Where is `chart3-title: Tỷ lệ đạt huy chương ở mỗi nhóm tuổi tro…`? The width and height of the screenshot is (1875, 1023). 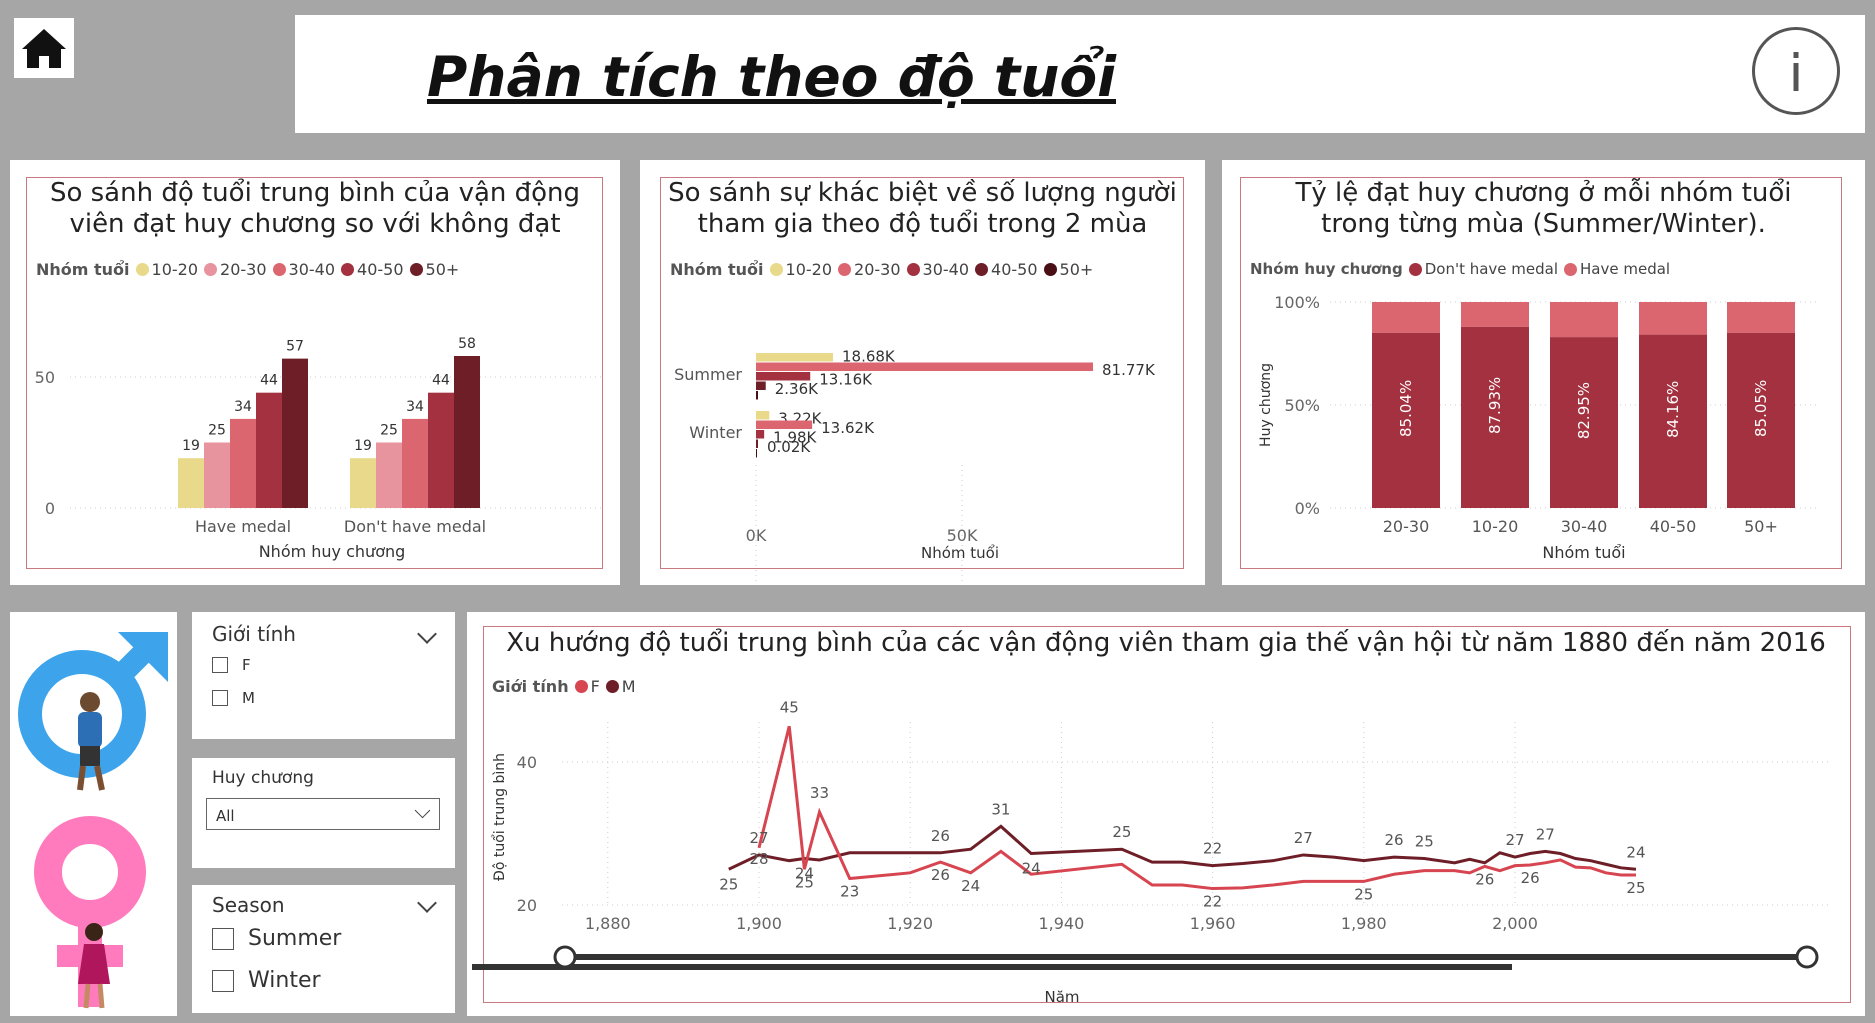 chart3-title: Tỷ lệ đạt huy chương ở mỗi nhóm tuổi tro… is located at coordinates (1543, 209).